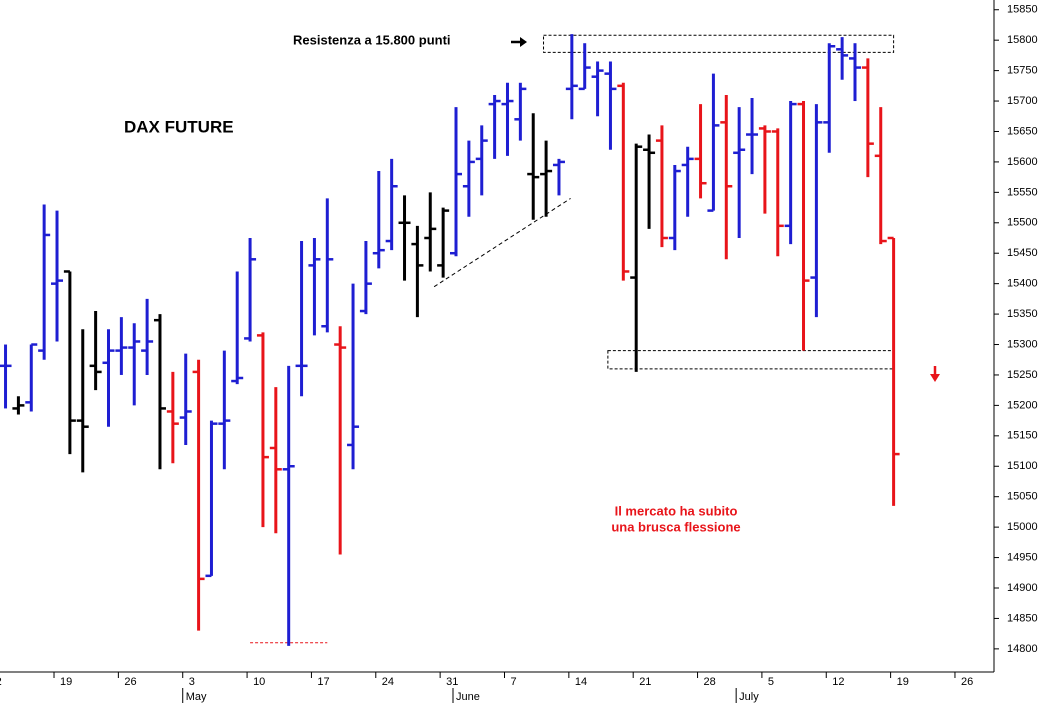  I want to click on y-tick-label: 15000, so click(1022, 527).